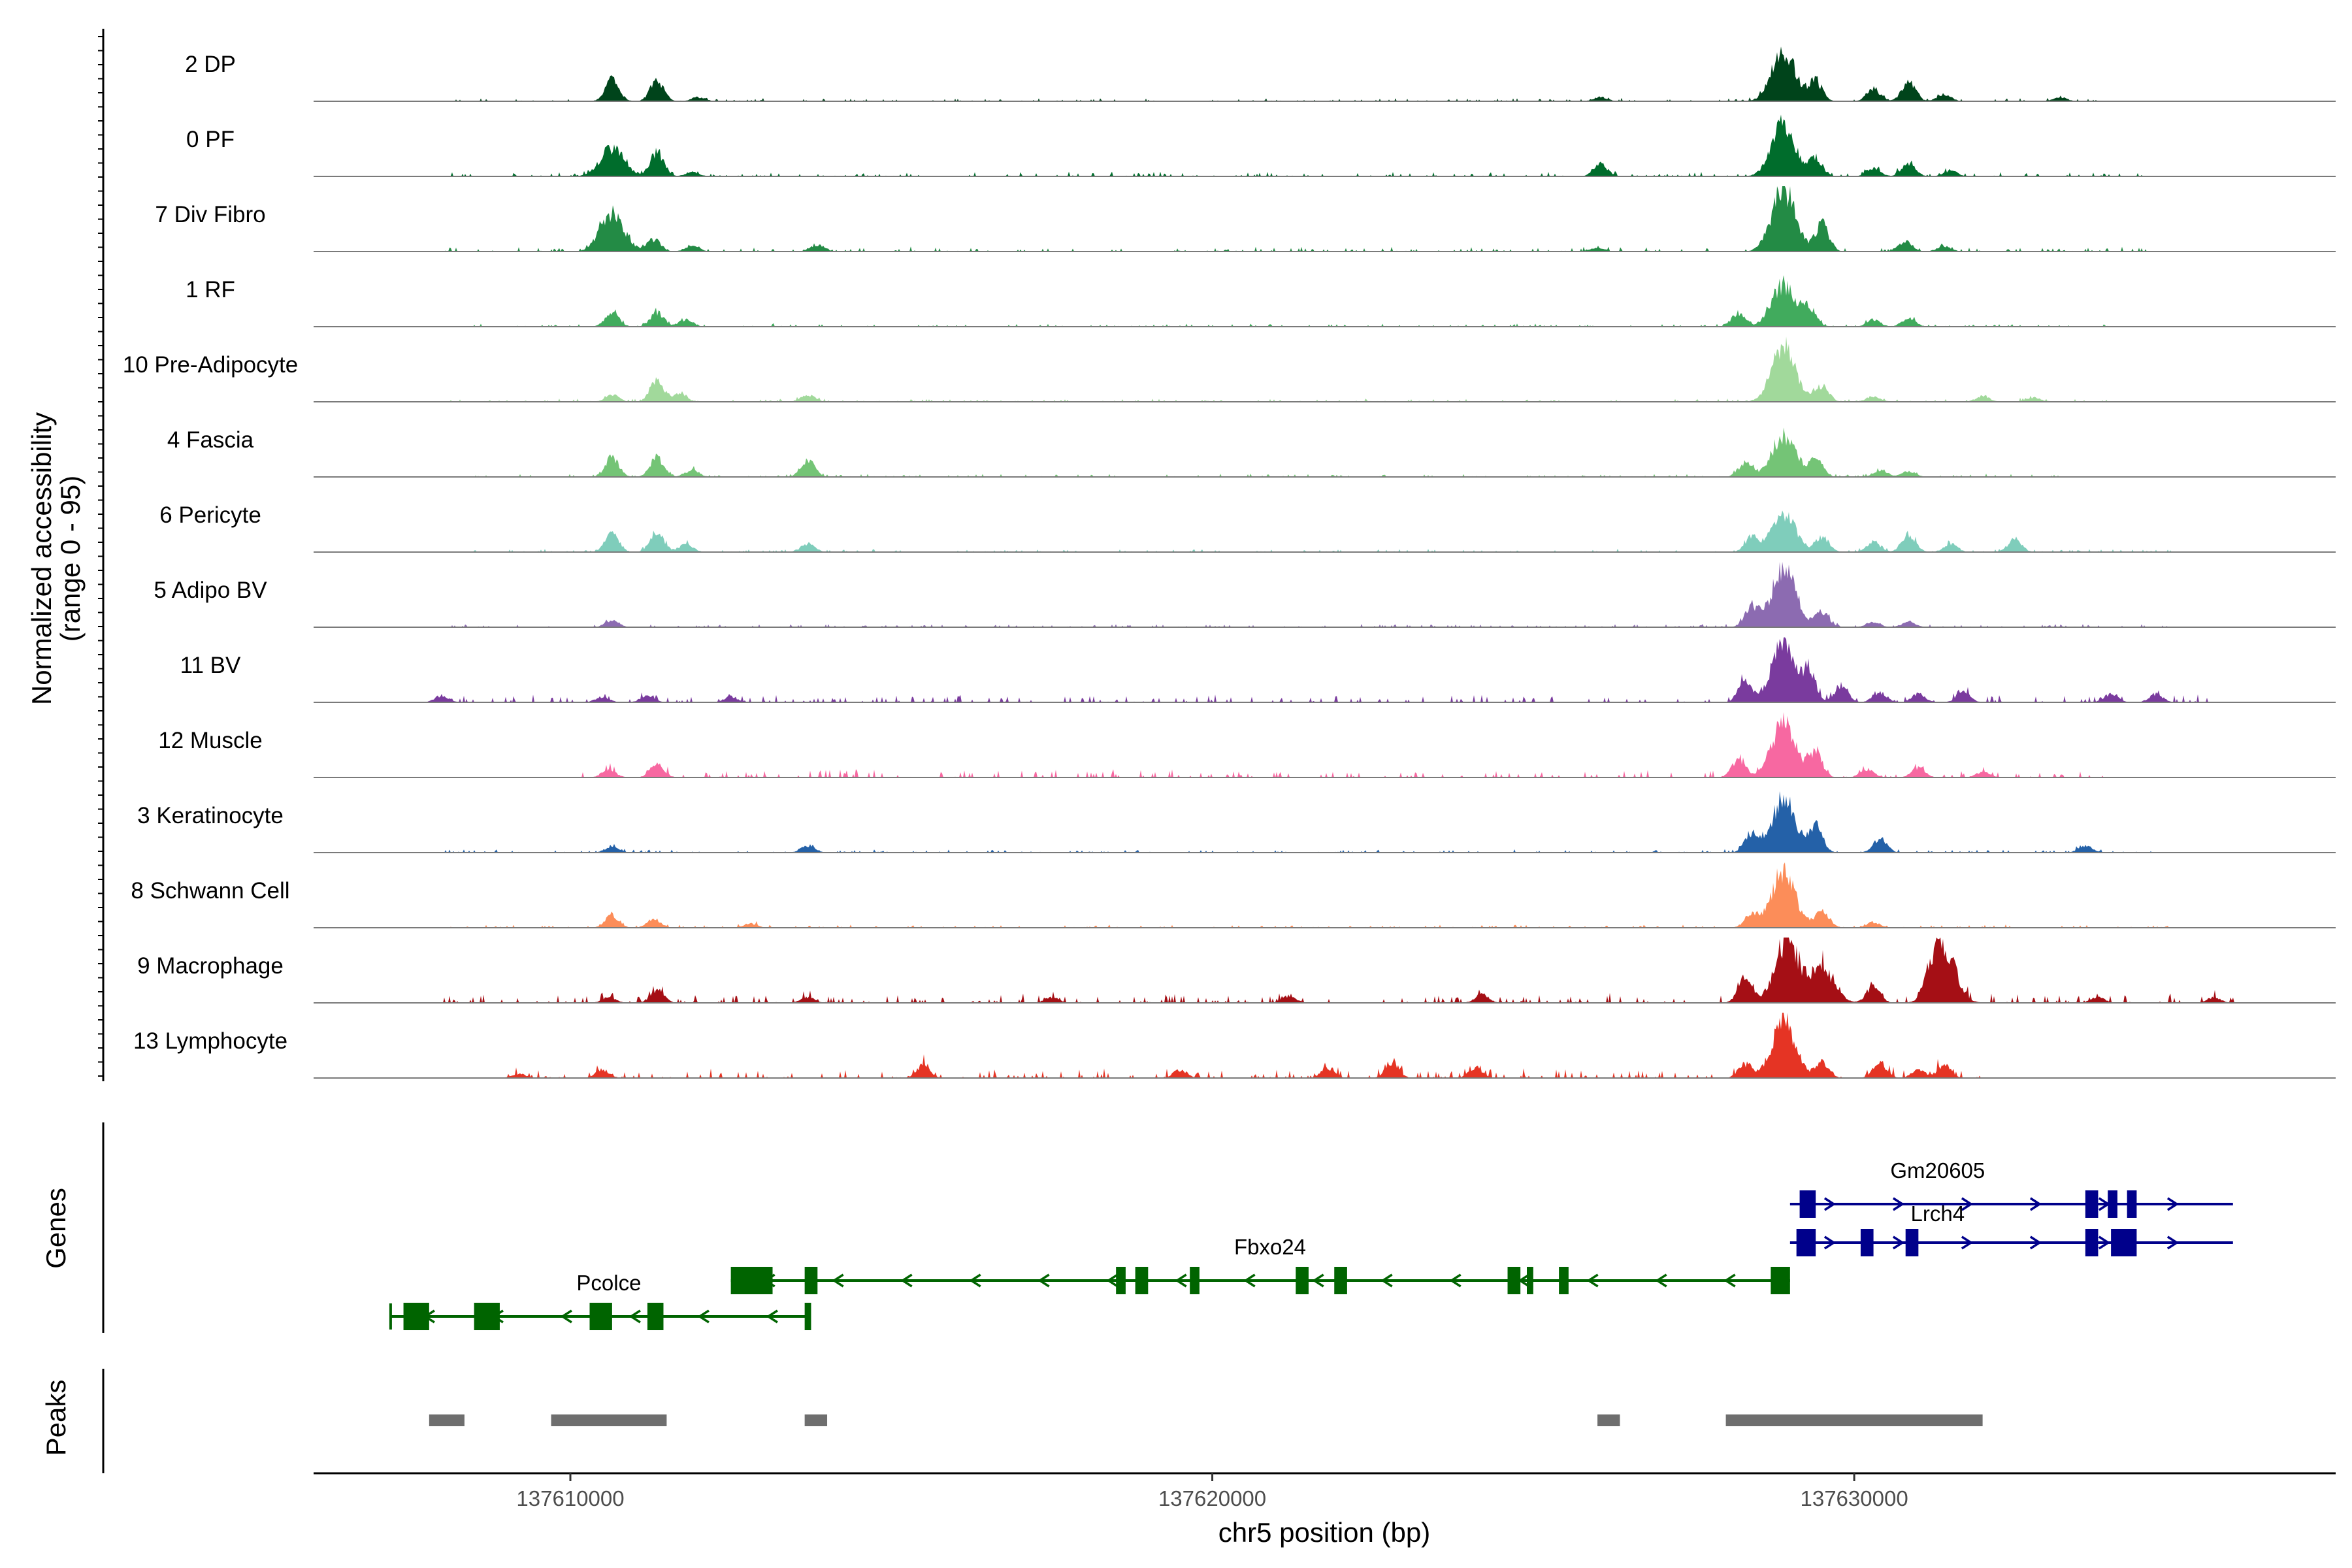 The width and height of the screenshot is (2352, 1568). Describe the element at coordinates (56, 1228) in the screenshot. I see `genes-track-label: Genes` at that location.